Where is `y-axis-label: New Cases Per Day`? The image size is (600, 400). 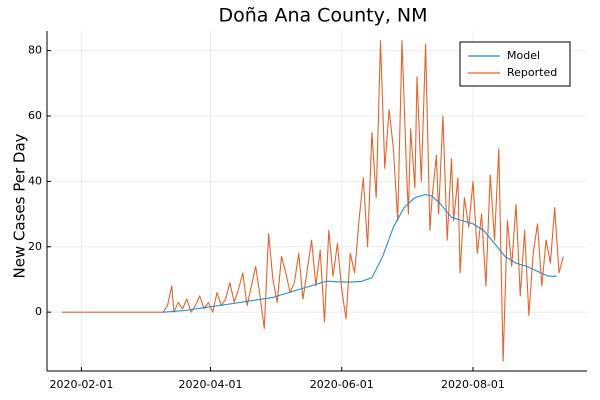
y-axis-label: New Cases Per Day is located at coordinates (20, 205).